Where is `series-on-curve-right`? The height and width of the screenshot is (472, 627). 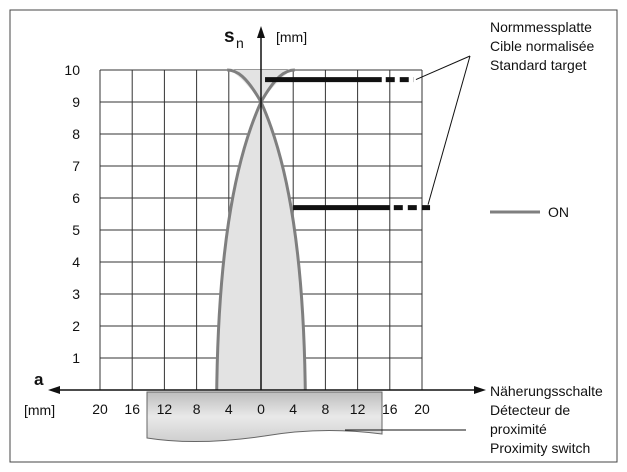 series-on-curve-right is located at coordinates (267, 229).